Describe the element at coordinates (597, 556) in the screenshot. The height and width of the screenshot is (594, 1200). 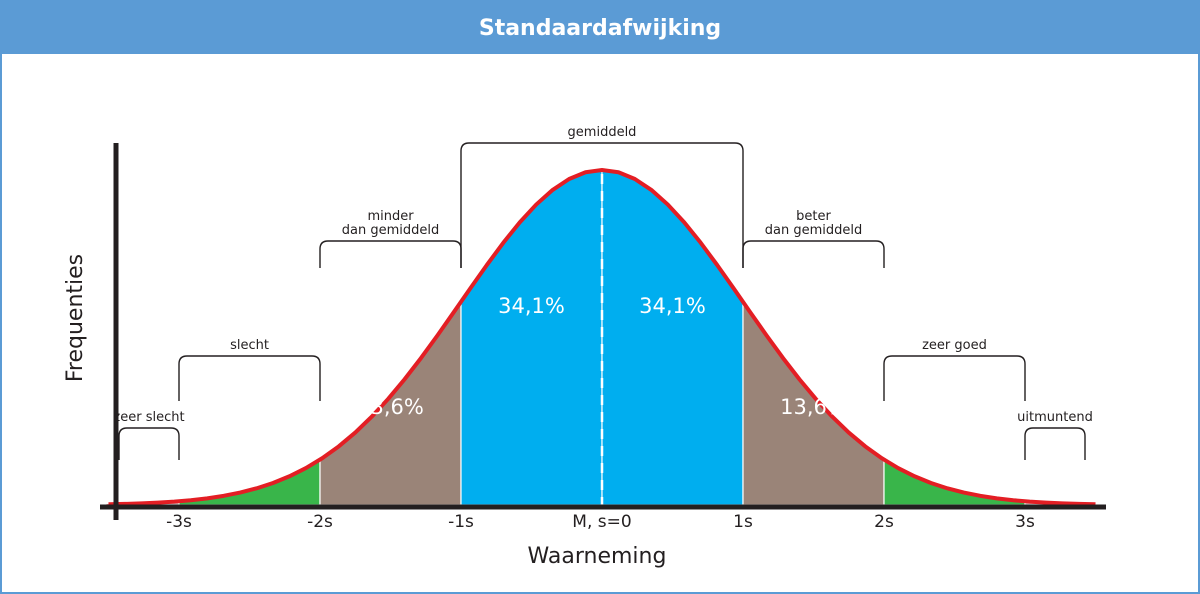
I see `x-axis-label: Waarneming` at that location.